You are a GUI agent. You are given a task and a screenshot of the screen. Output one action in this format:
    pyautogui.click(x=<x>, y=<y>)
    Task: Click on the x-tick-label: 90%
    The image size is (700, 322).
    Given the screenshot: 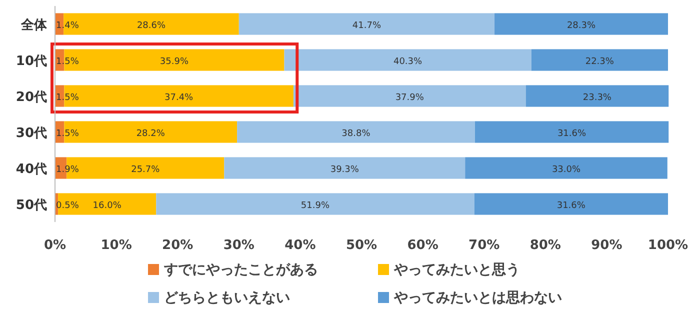 What is the action you would take?
    pyautogui.click(x=606, y=245)
    